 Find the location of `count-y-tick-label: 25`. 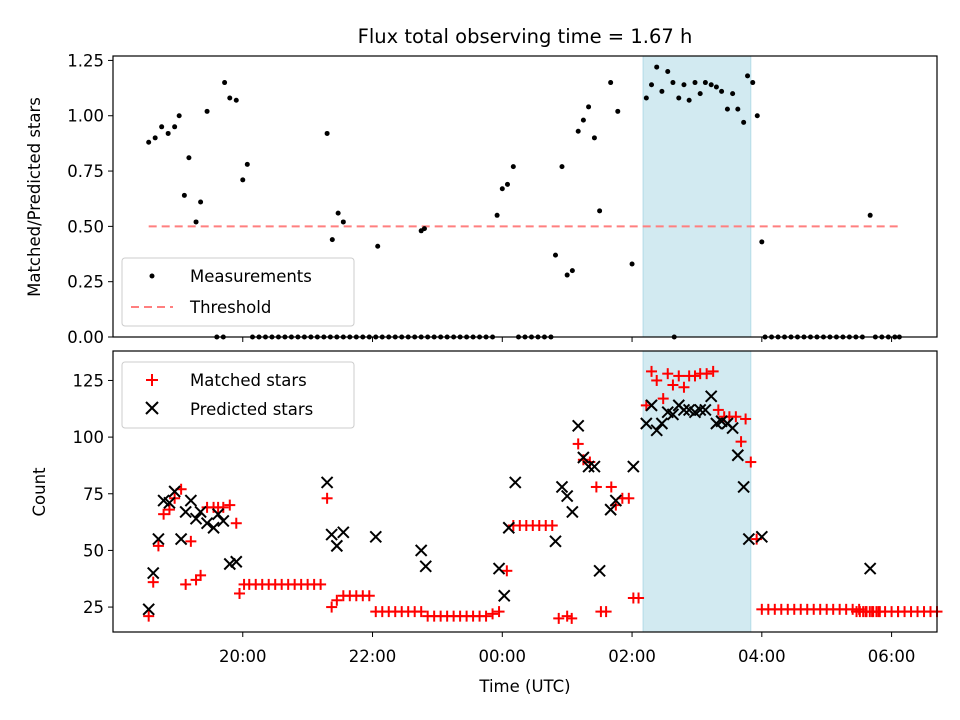

count-y-tick-label: 25 is located at coordinates (93, 607).